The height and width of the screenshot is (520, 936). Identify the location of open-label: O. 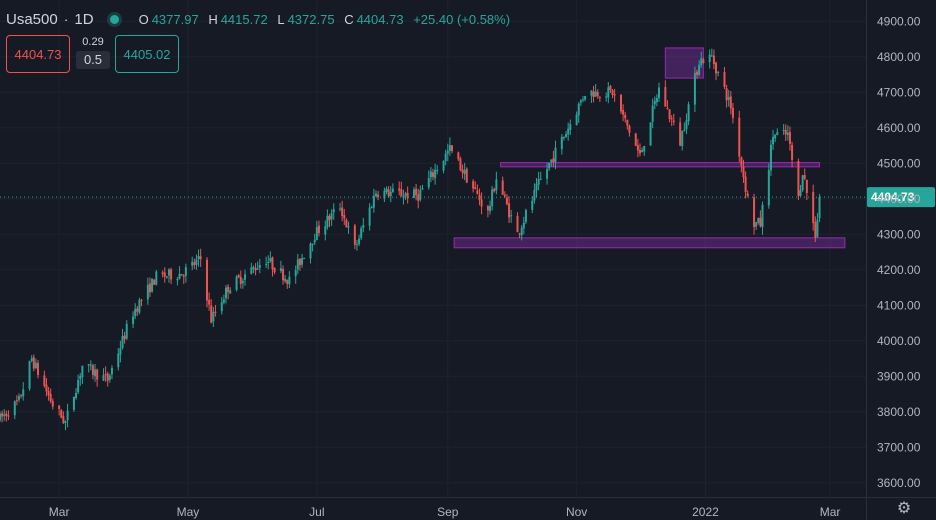
(143, 19).